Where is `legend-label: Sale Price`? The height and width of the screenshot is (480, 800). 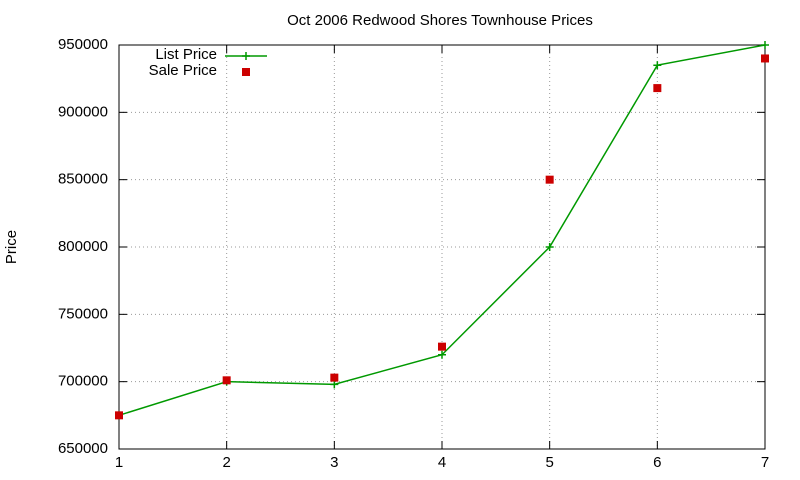
legend-label: Sale Price is located at coordinates (183, 70).